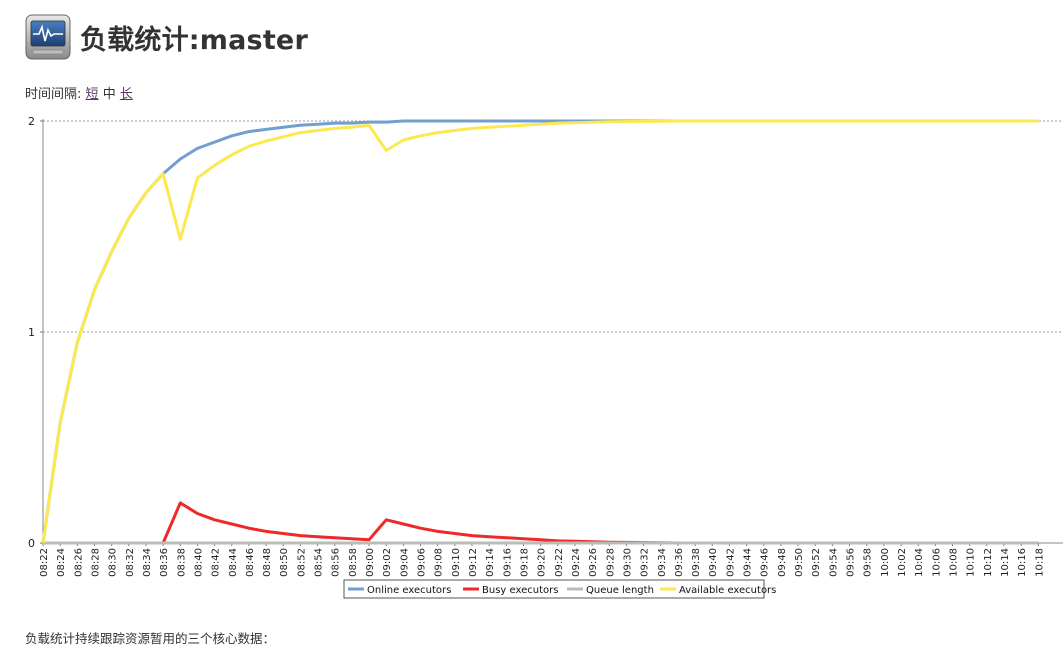 Image resolution: width=1063 pixels, height=648 pixels. Describe the element at coordinates (31, 332) in the screenshot. I see `y-tick-label: 1` at that location.